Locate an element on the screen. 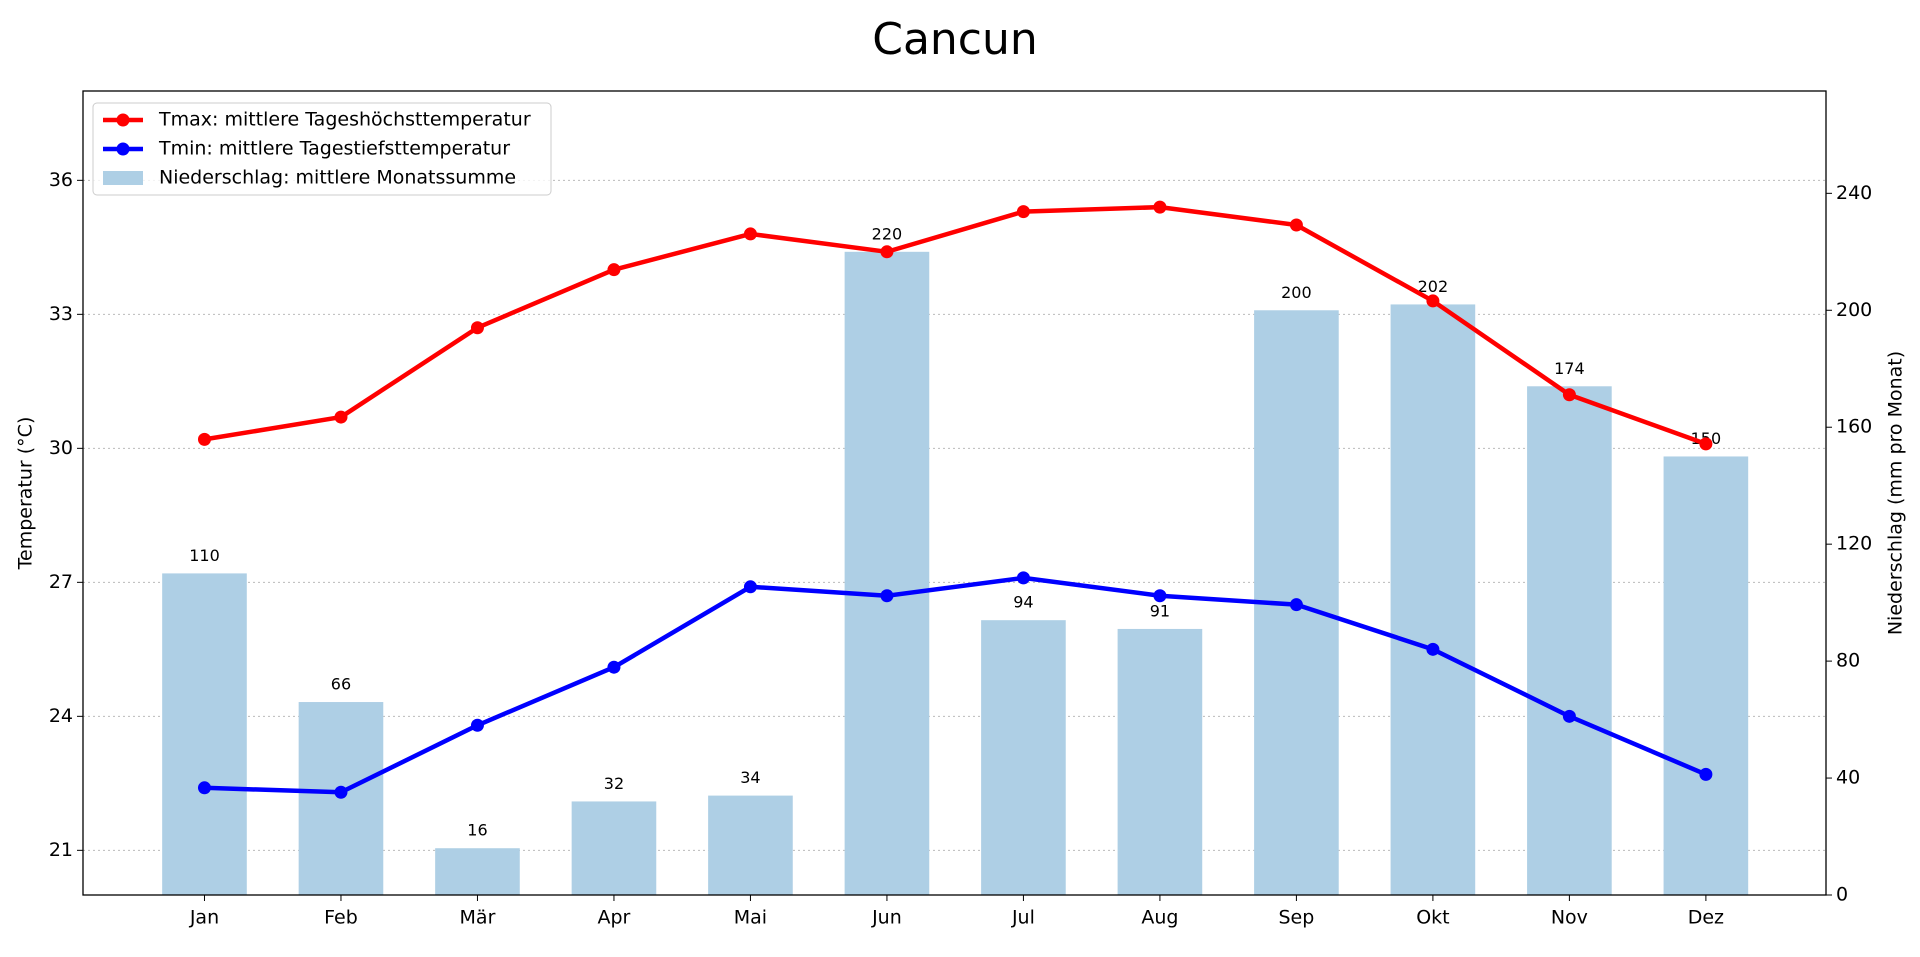 Image resolution: width=1920 pixels, height=957 pixels. y-axis-label: Temperatur (°C) is located at coordinates (26, 494).